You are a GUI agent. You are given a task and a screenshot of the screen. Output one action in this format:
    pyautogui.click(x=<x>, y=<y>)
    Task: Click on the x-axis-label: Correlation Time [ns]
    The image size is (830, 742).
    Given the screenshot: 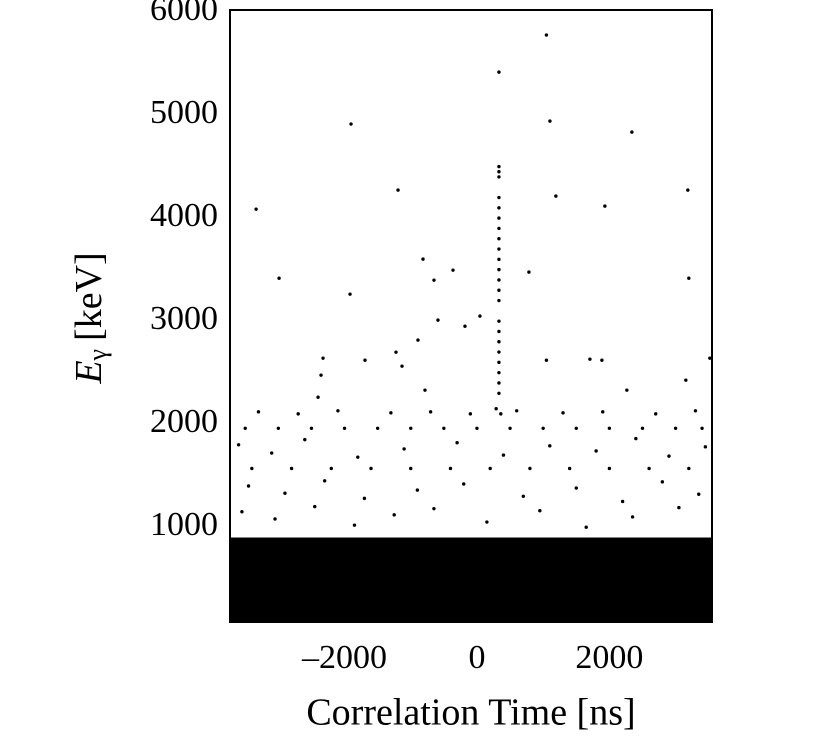 What is the action you would take?
    pyautogui.click(x=470, y=713)
    